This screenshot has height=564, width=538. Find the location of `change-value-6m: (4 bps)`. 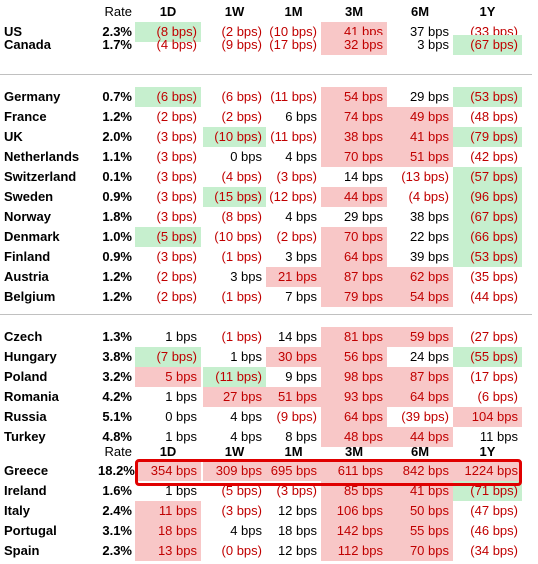

change-value-6m: (4 bps) is located at coordinates (428, 196).